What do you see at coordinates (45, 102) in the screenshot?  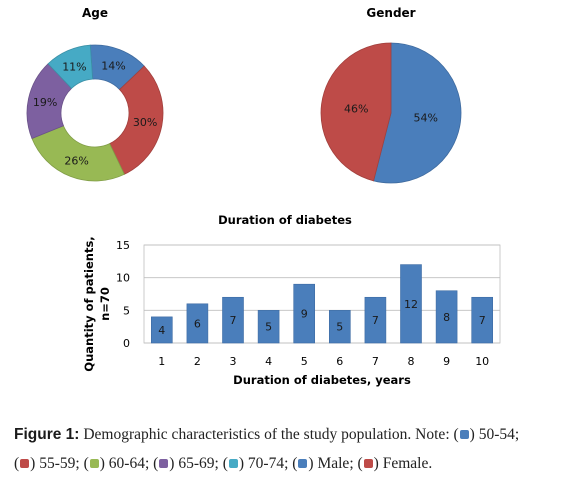 I see `age-label-65-69: 19%` at bounding box center [45, 102].